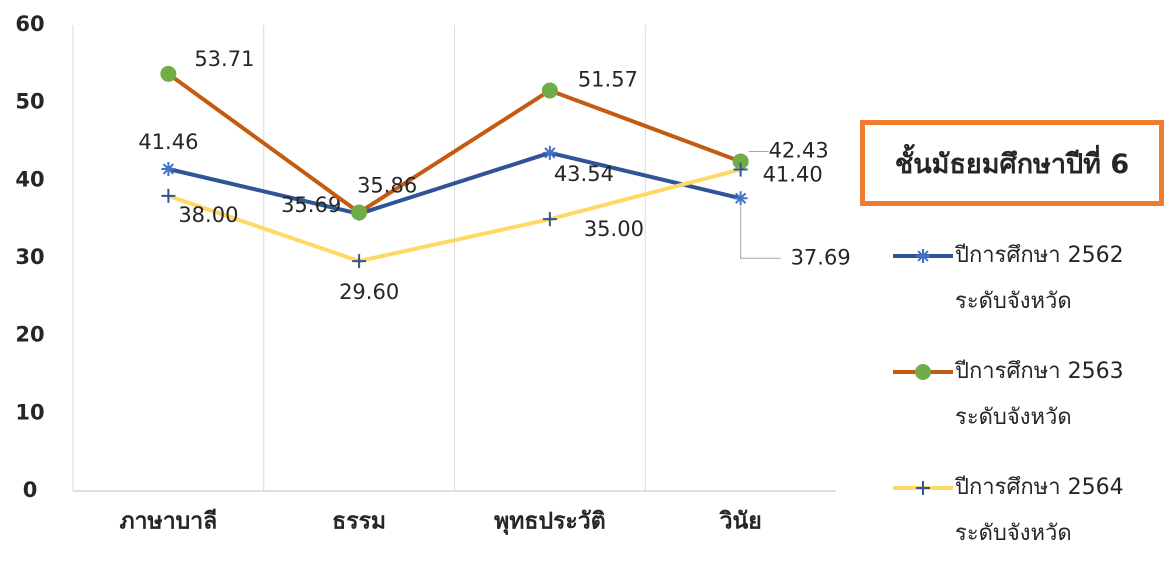 The image size is (1174, 563). I want to click on y-tick-label: 40, so click(29, 179).